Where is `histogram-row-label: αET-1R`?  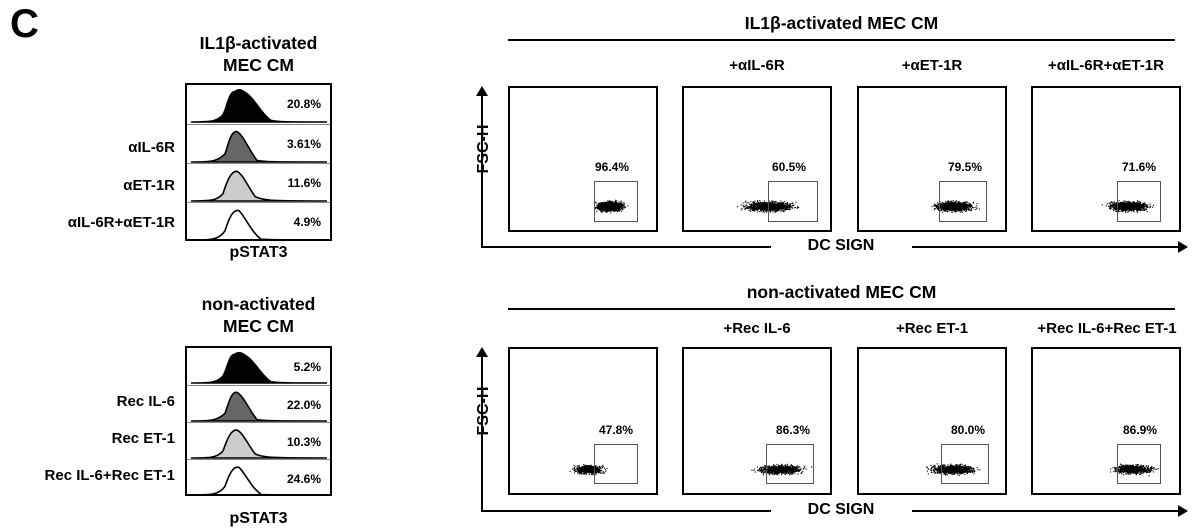 histogram-row-label: αET-1R is located at coordinates (149, 185).